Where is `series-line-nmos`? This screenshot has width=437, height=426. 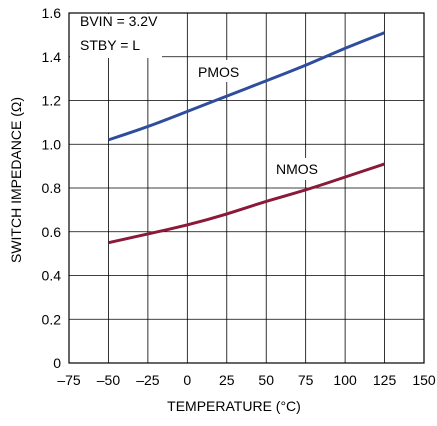
series-line-nmos is located at coordinates (247, 203).